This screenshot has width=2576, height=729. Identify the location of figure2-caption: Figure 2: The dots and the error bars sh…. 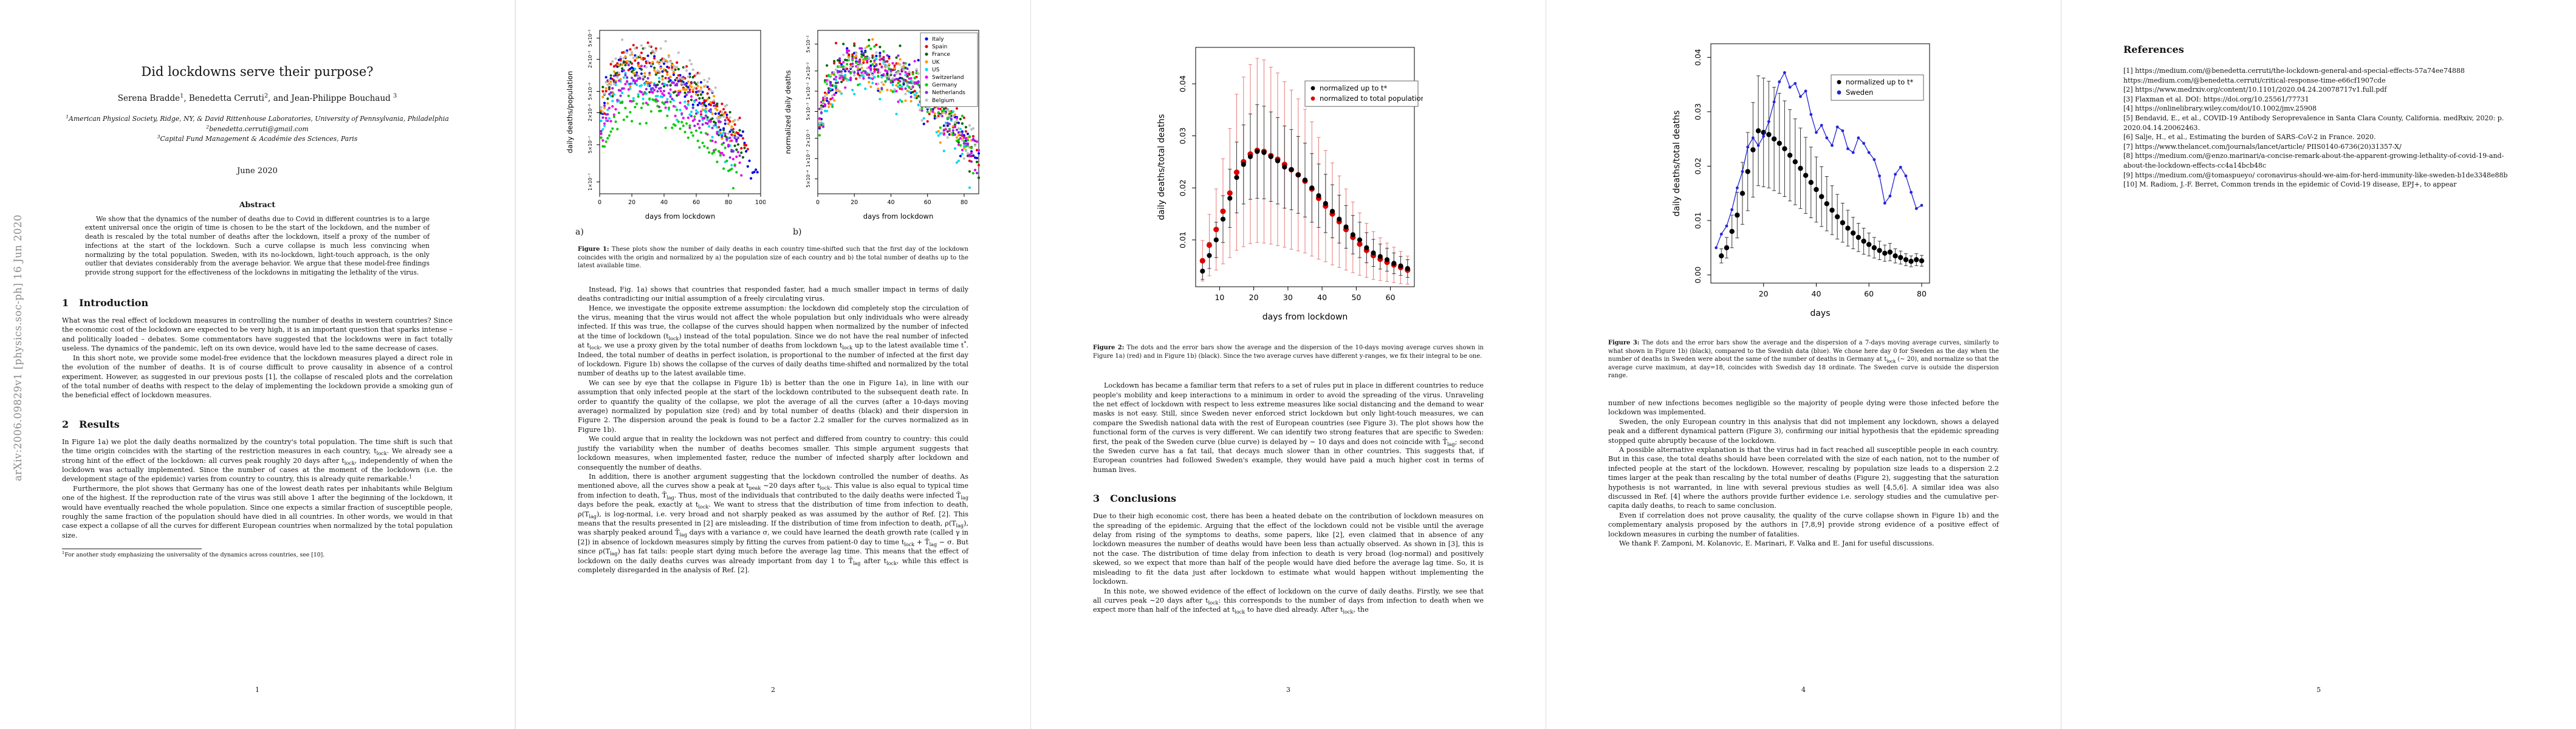
(1288, 352).